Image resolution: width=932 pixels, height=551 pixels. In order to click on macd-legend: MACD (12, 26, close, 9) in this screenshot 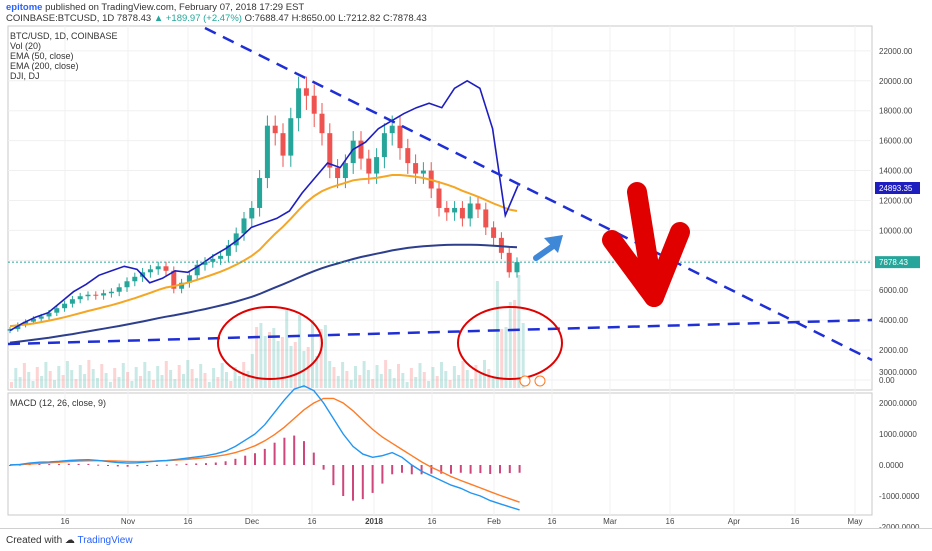, I will do `click(58, 403)`.